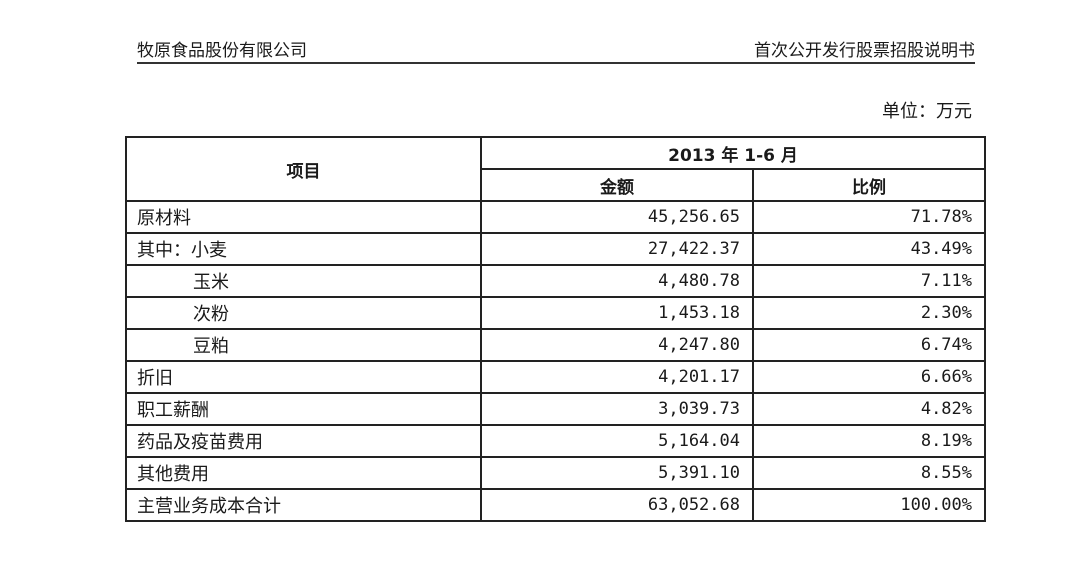 The width and height of the screenshot is (1080, 564). What do you see at coordinates (869, 281) in the screenshot?
I see `row-ratio: 7.11%` at bounding box center [869, 281].